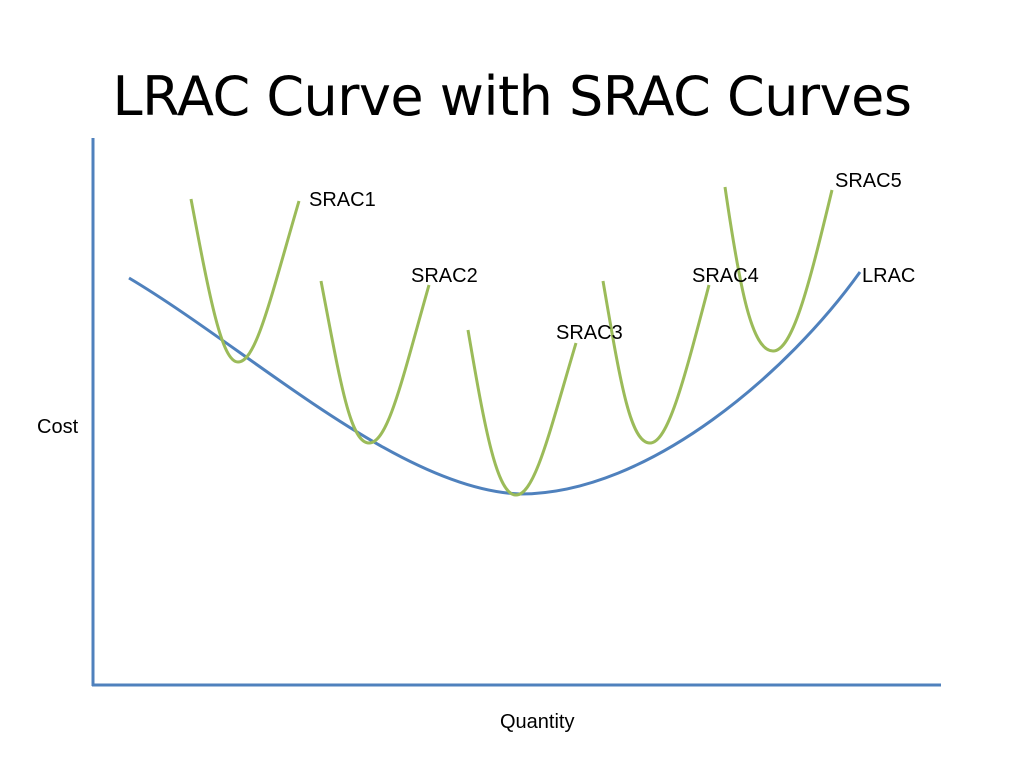  Describe the element at coordinates (868, 181) in the screenshot. I see `srac5-label: SRAC5` at that location.